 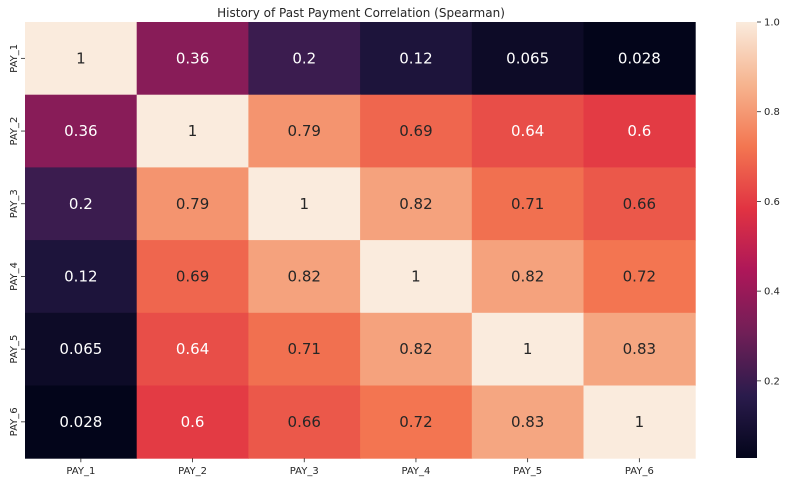 What do you see at coordinates (14, 131) in the screenshot?
I see `y-tick-label: PAY_2` at bounding box center [14, 131].